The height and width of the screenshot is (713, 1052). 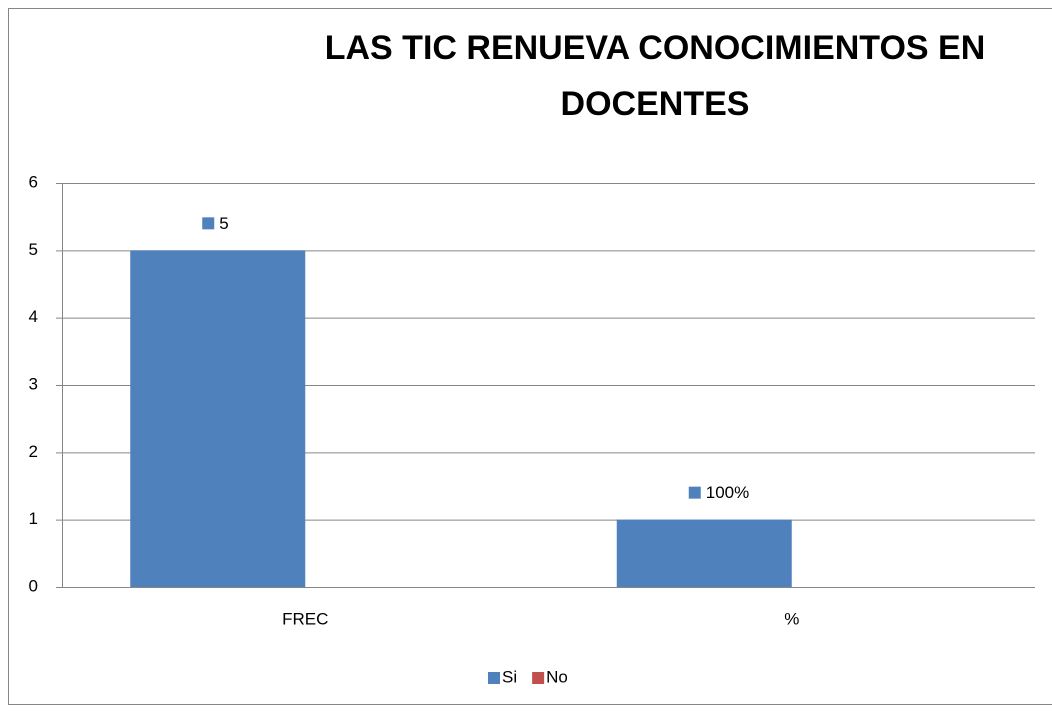 I want to click on x-tick-label: FREC, so click(x=305, y=618).